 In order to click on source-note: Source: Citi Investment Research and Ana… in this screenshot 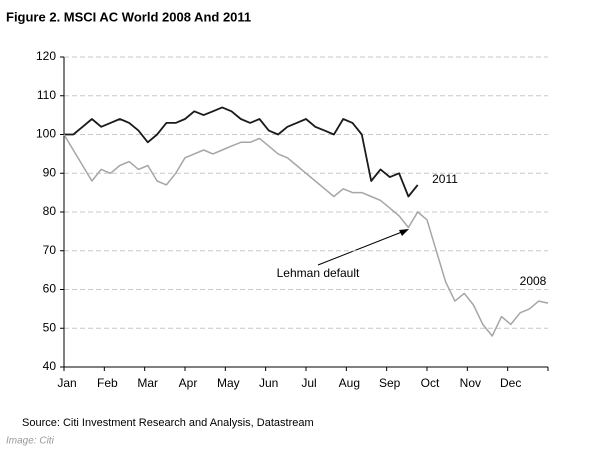, I will do `click(168, 423)`.